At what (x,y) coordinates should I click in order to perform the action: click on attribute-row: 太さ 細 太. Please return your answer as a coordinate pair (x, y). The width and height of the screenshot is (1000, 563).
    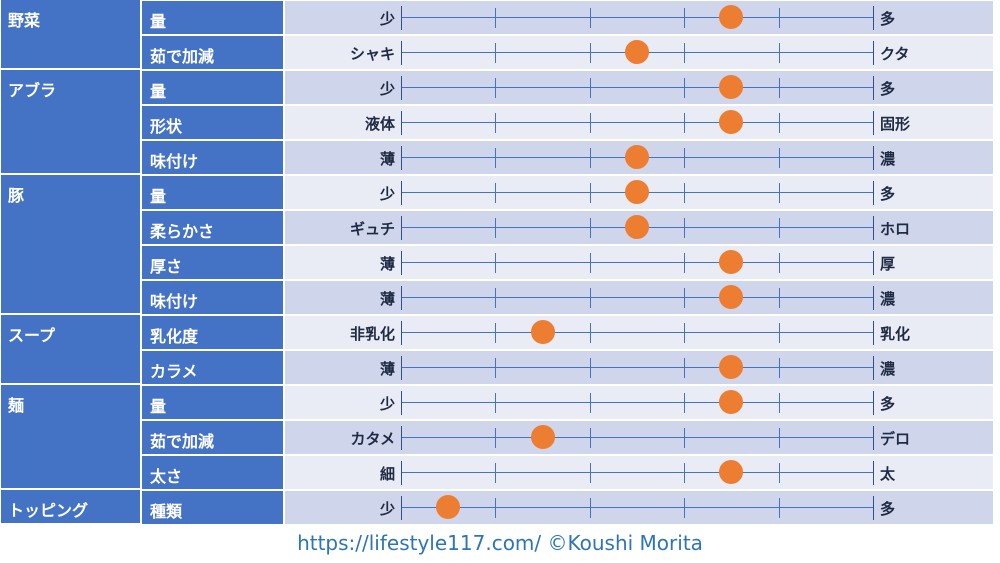
    Looking at the image, I should click on (500, 472).